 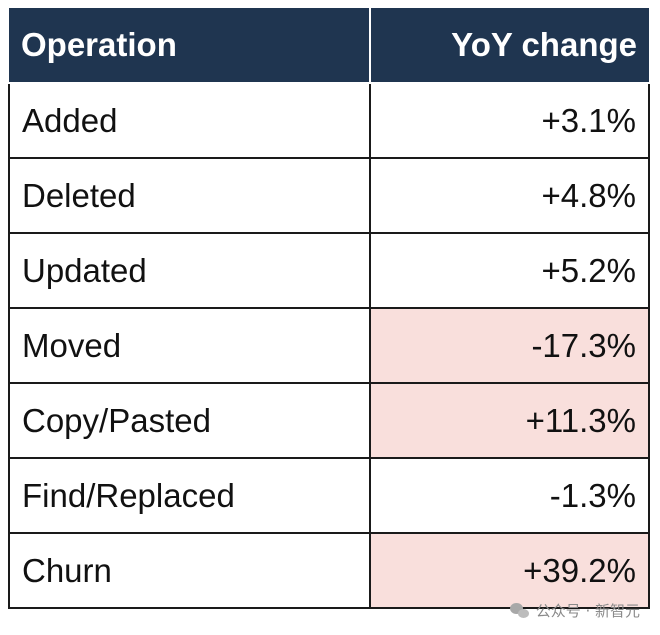 I want to click on header-row: Operation YoY change, so click(x=329, y=46).